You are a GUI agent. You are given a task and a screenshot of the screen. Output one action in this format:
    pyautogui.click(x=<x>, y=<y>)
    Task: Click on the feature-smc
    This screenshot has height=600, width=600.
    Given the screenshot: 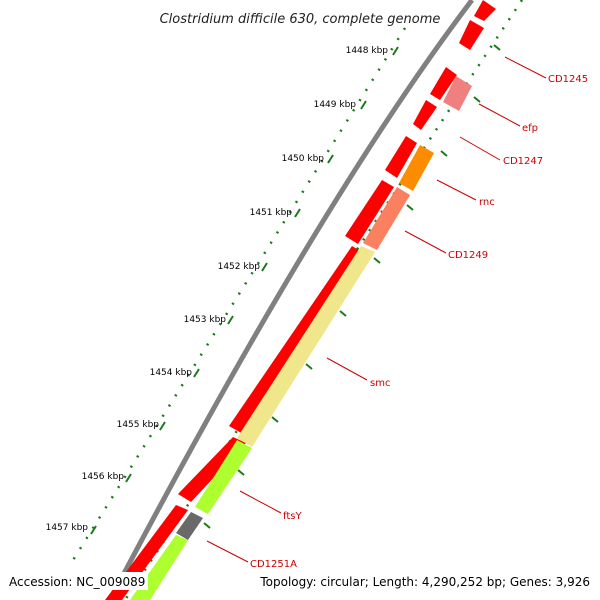 What is the action you would take?
    pyautogui.click(x=306, y=346)
    